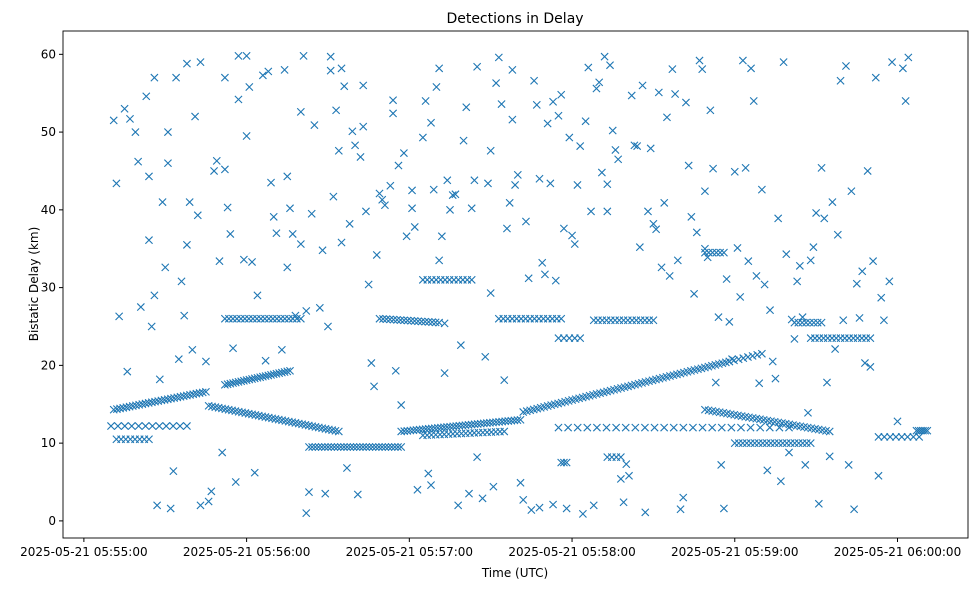  I want to click on y-tick-label: 20, so click(48, 365).